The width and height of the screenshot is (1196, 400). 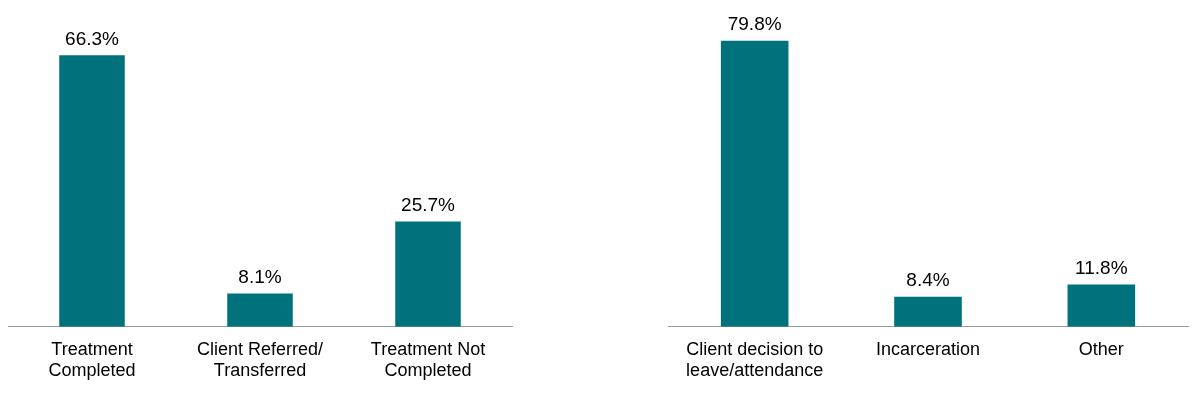 What do you see at coordinates (1101, 348) in the screenshot?
I see `x-tick-label: Other` at bounding box center [1101, 348].